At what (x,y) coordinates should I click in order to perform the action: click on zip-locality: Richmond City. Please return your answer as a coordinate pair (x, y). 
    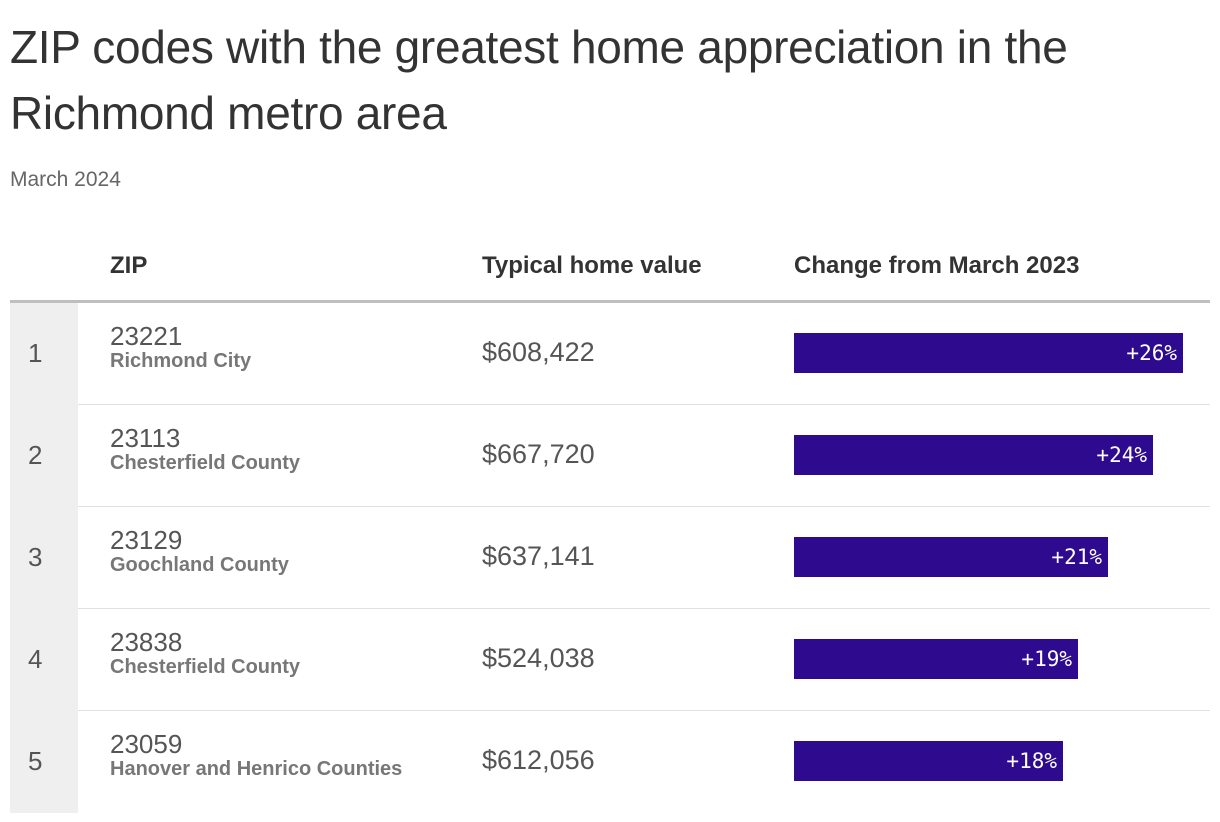
    Looking at the image, I should click on (181, 361).